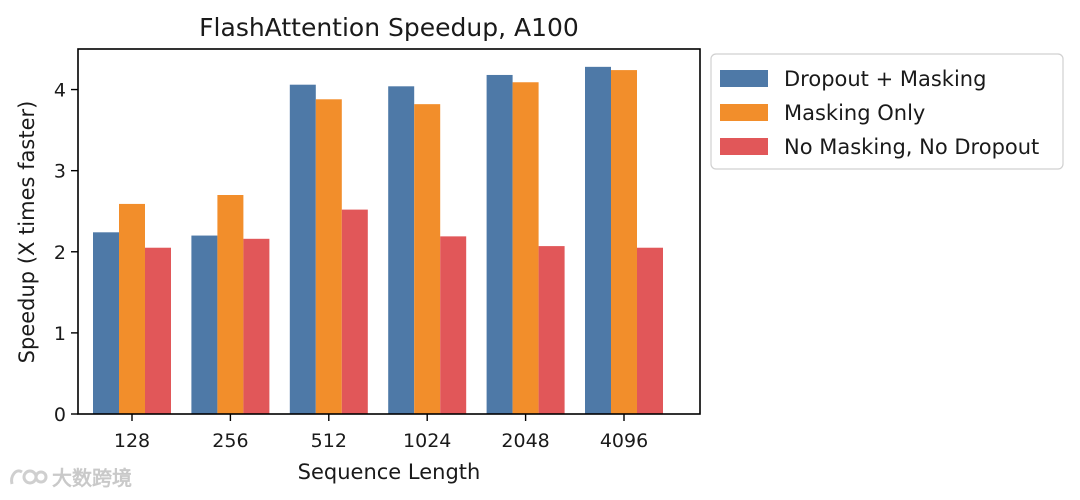 This screenshot has height=500, width=1080. I want to click on legend-box, so click(887, 111).